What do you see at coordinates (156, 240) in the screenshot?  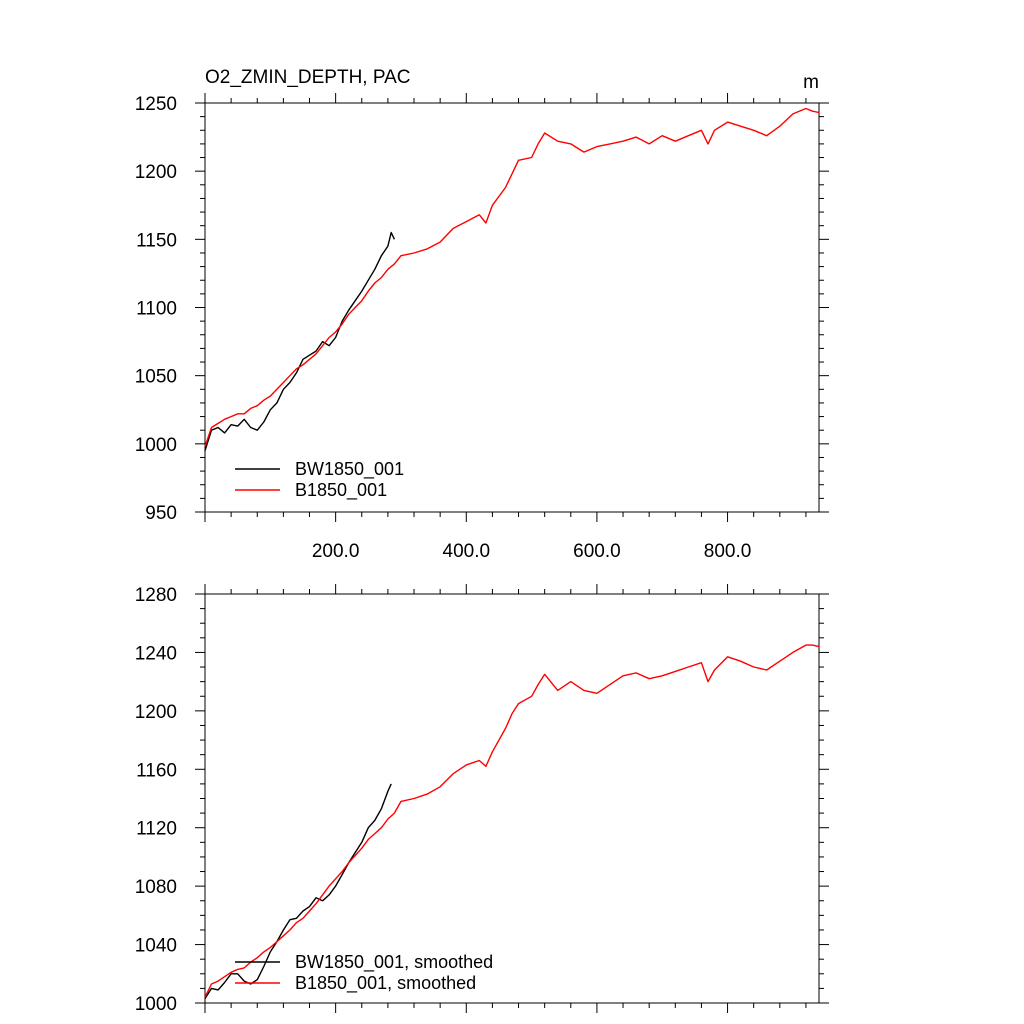 I see `top-ytick-label: 1150` at bounding box center [156, 240].